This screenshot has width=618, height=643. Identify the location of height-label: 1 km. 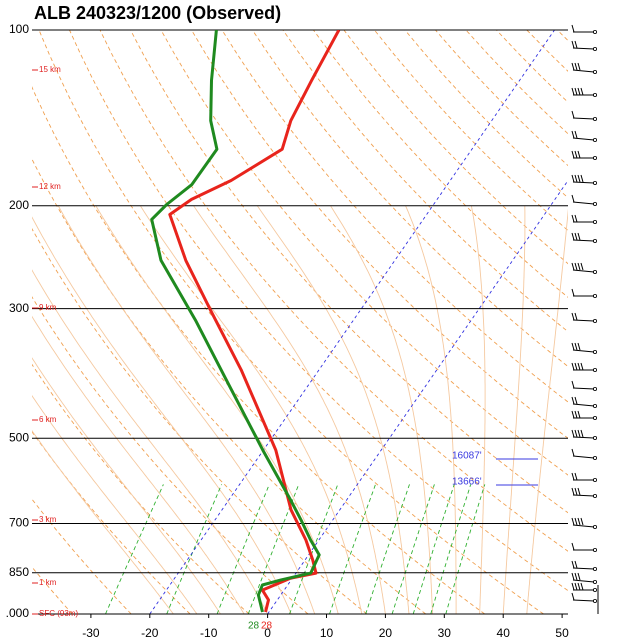
(48, 582).